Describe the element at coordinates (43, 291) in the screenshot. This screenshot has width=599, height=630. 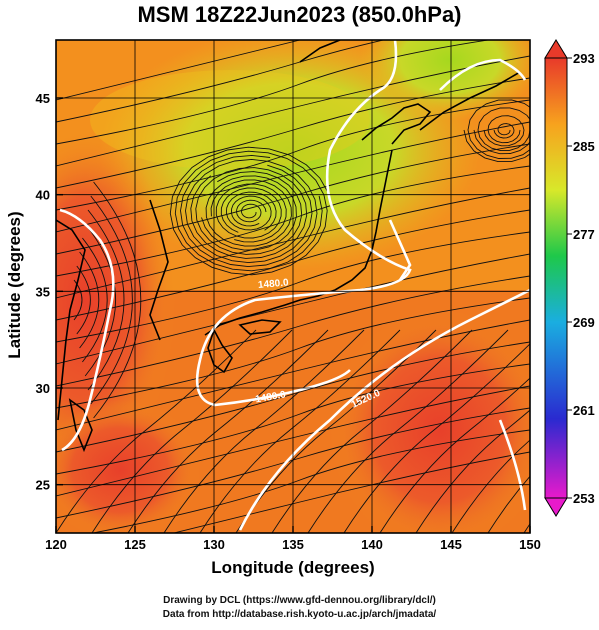
I see `y-tick-label: 35` at that location.